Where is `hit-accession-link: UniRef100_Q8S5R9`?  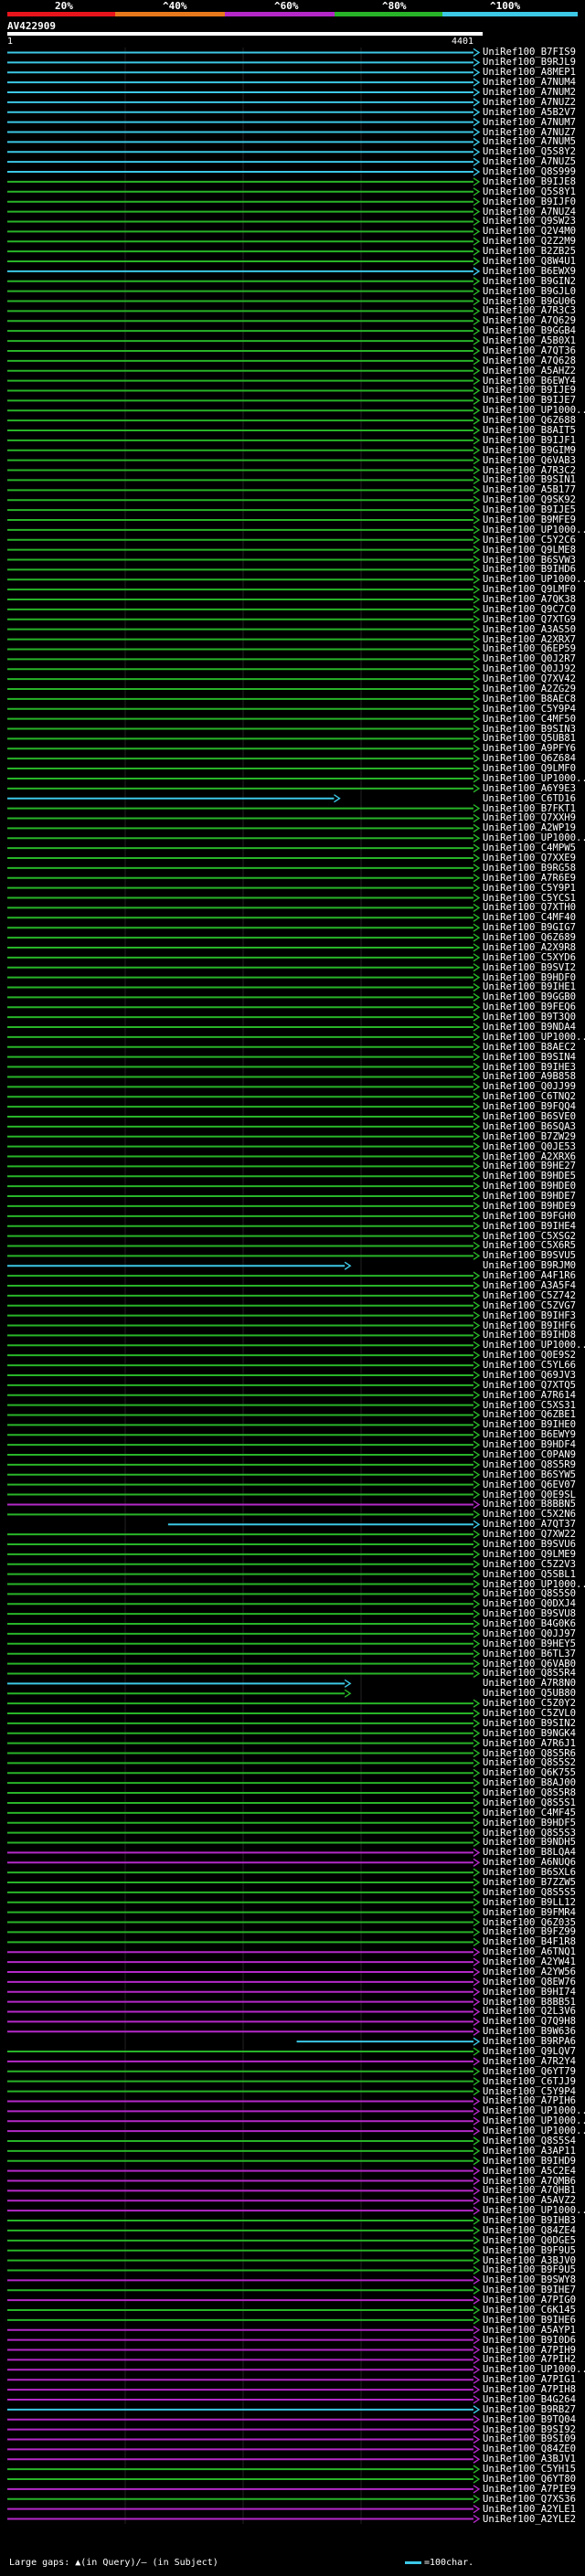 hit-accession-link: UniRef100_Q8S5R9 is located at coordinates (530, 1464).